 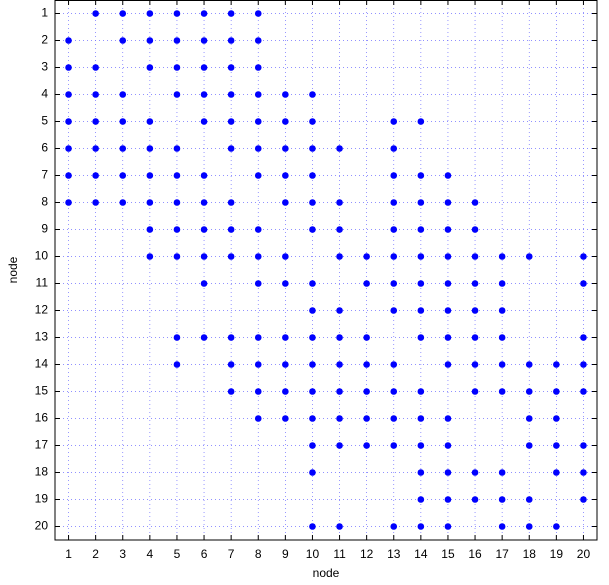 I want to click on x-tick-label: 12, so click(x=367, y=554).